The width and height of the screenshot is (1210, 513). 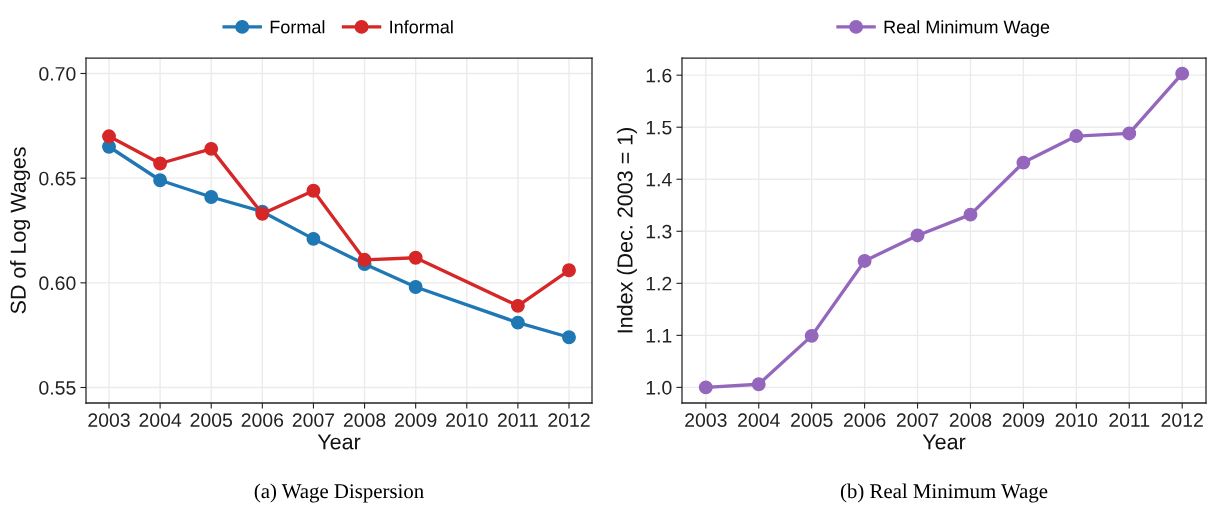 I want to click on y-tick-label: 1.5, so click(x=659, y=127).